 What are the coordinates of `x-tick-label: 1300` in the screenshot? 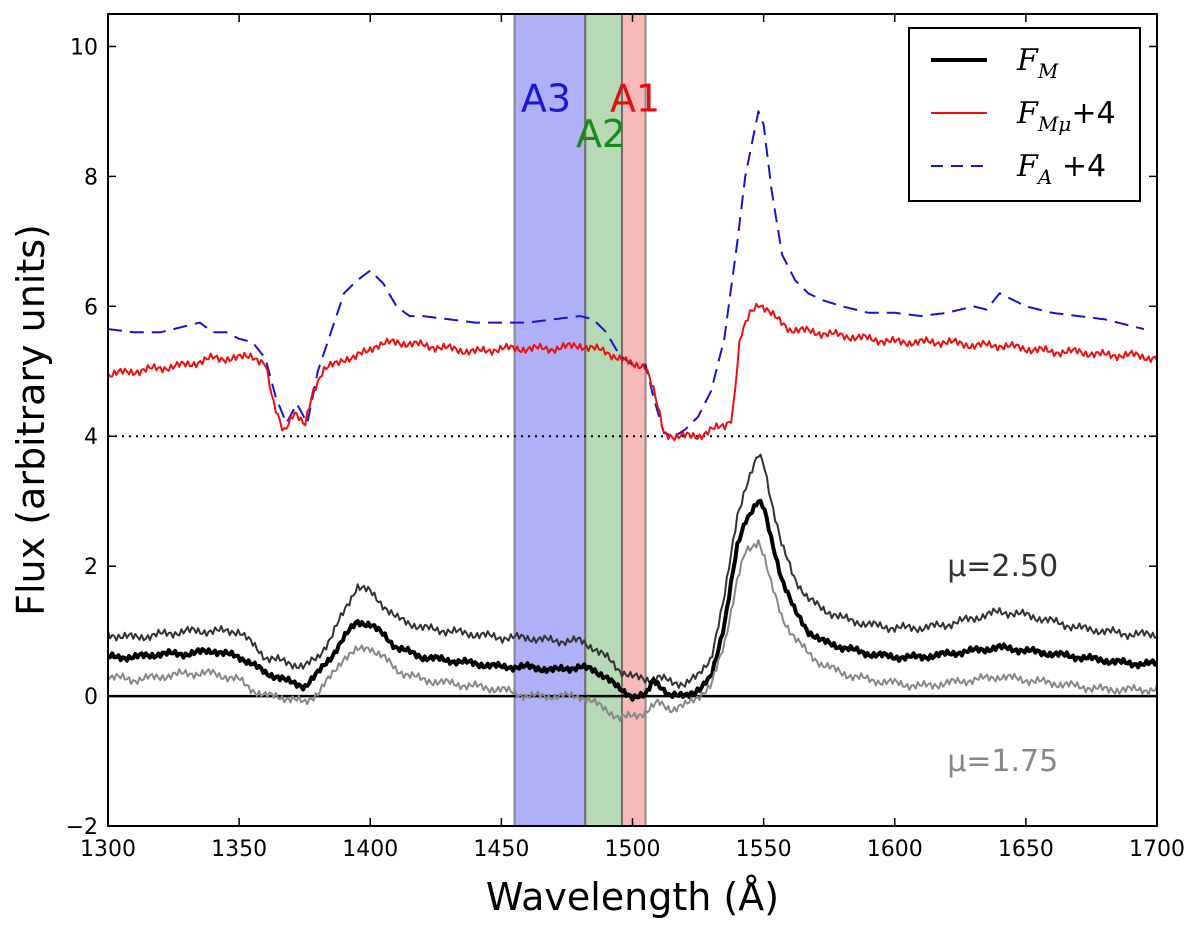 It's located at (108, 849).